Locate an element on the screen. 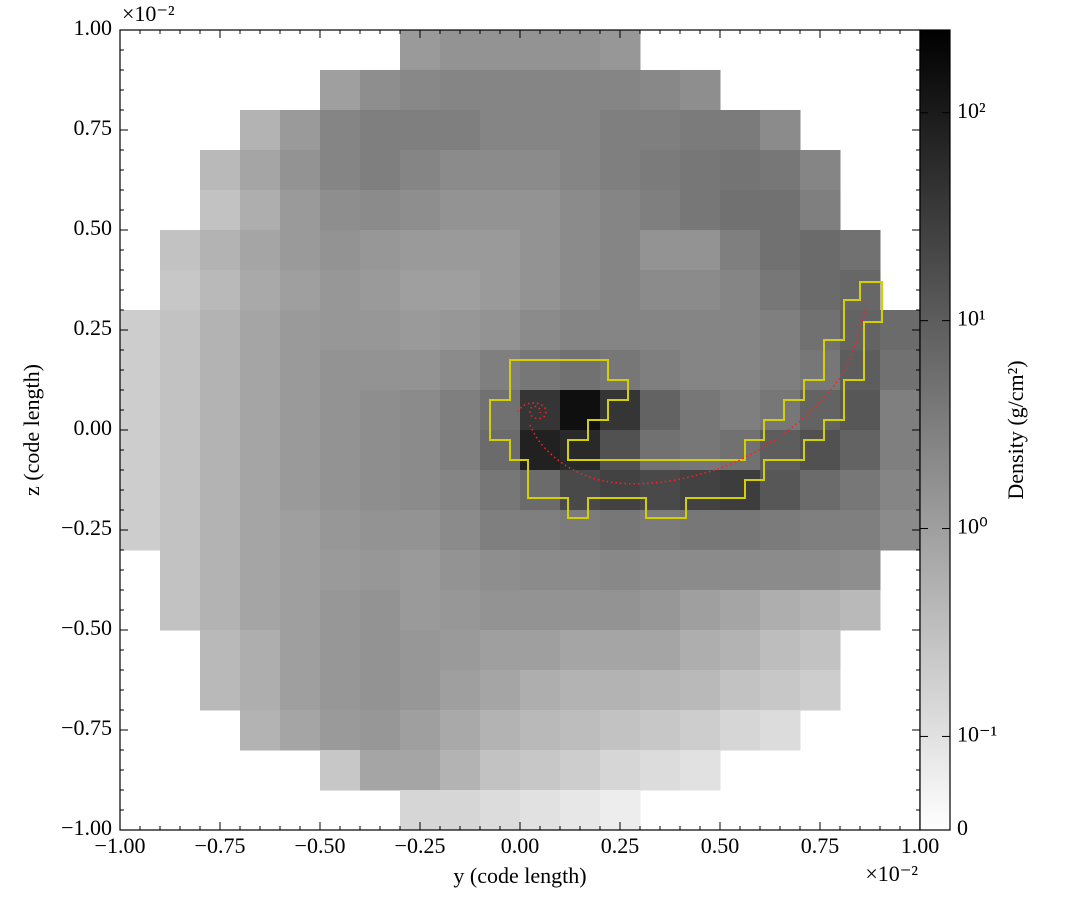 This screenshot has width=1085, height=920. clump-contour is located at coordinates (686, 400).